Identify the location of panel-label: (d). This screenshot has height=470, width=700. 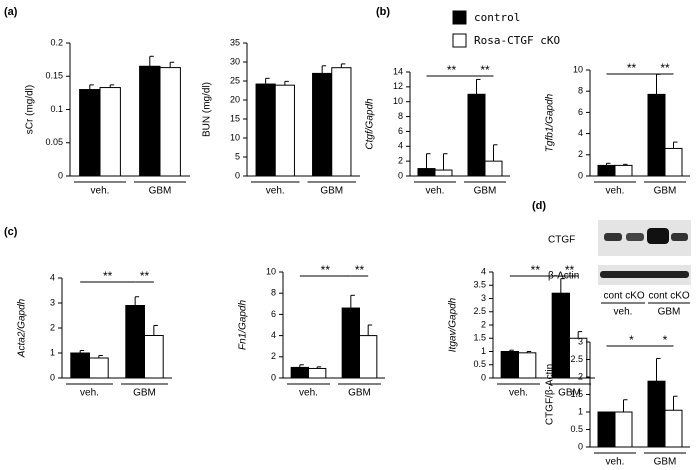
(539, 206).